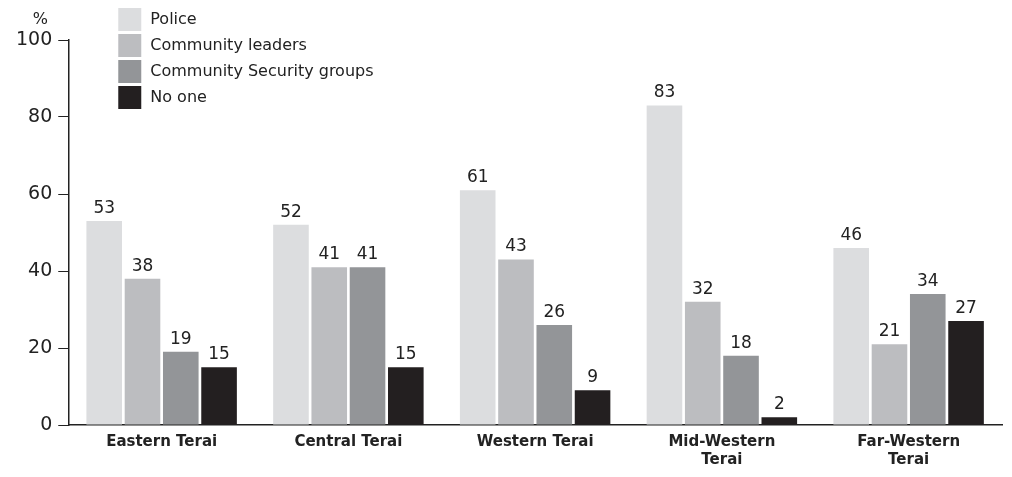  Describe the element at coordinates (34, 37) in the screenshot. I see `y-tick-label: 100` at that location.